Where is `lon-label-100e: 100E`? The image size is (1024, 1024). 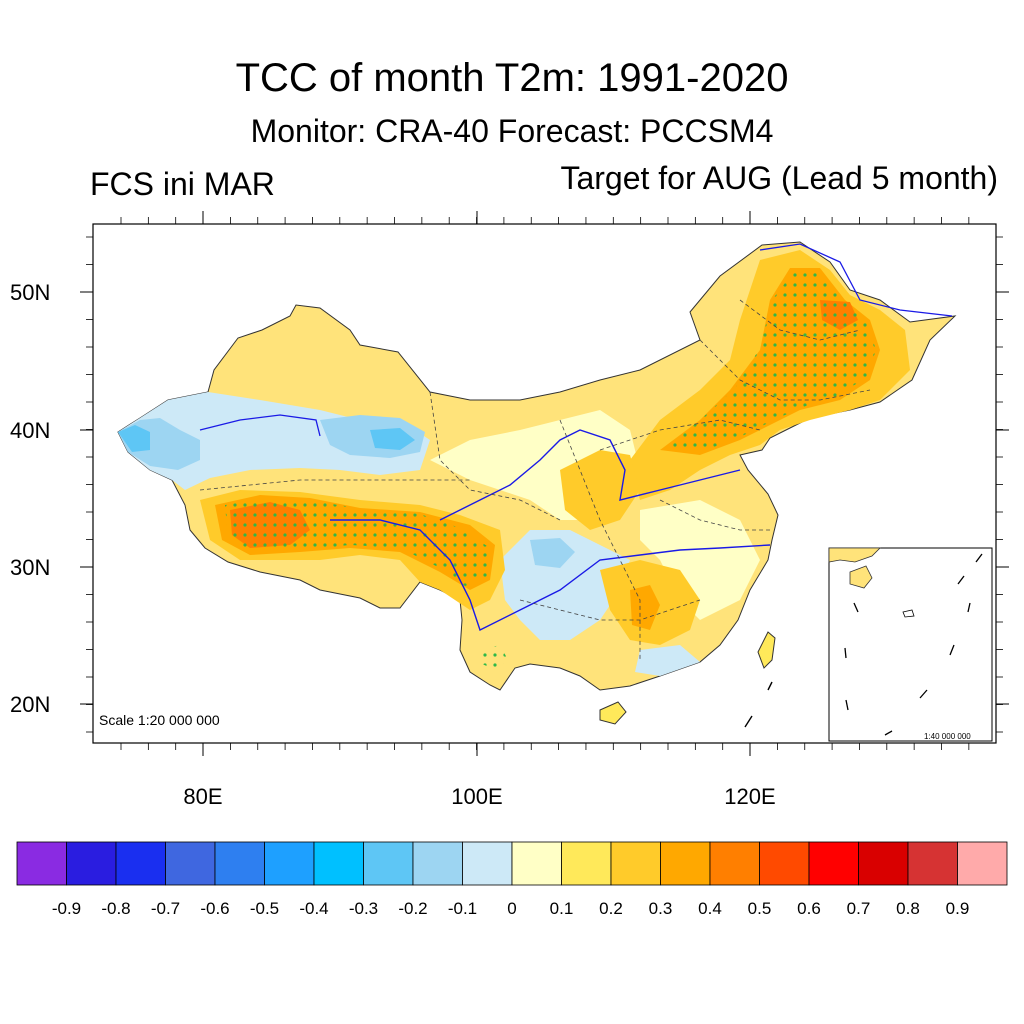 lon-label-100e: 100E is located at coordinates (476, 796).